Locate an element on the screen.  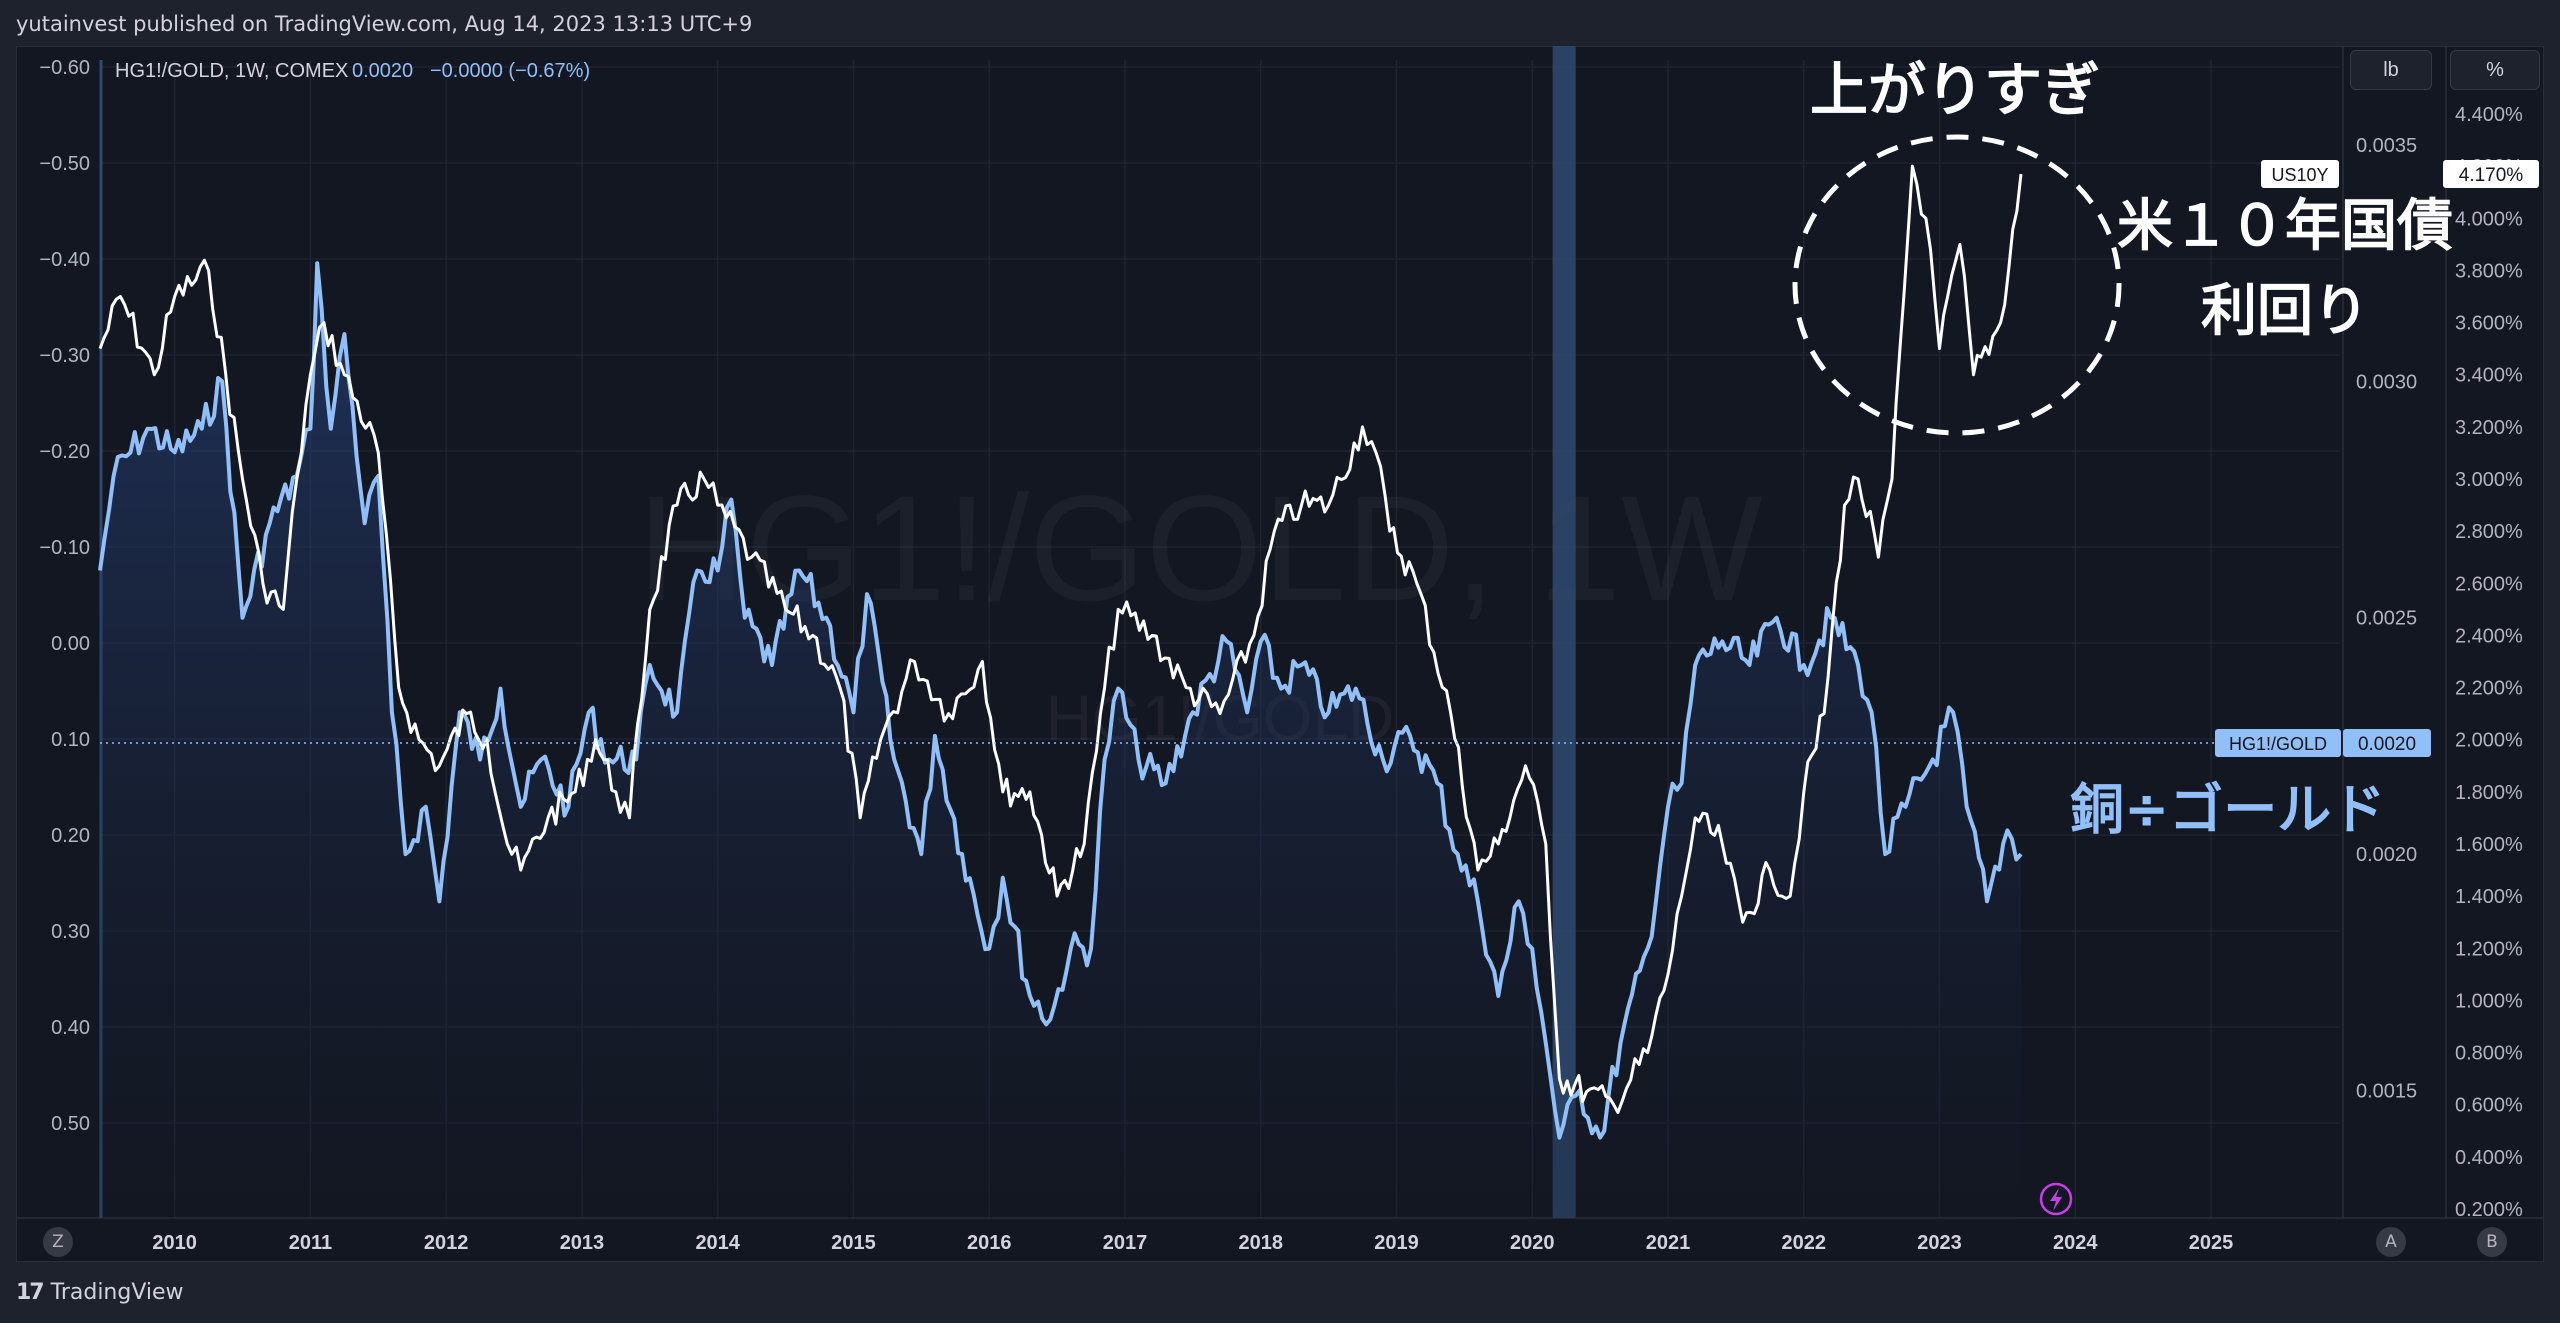
right-axis-tick: 3.200% is located at coordinates (2489, 428).